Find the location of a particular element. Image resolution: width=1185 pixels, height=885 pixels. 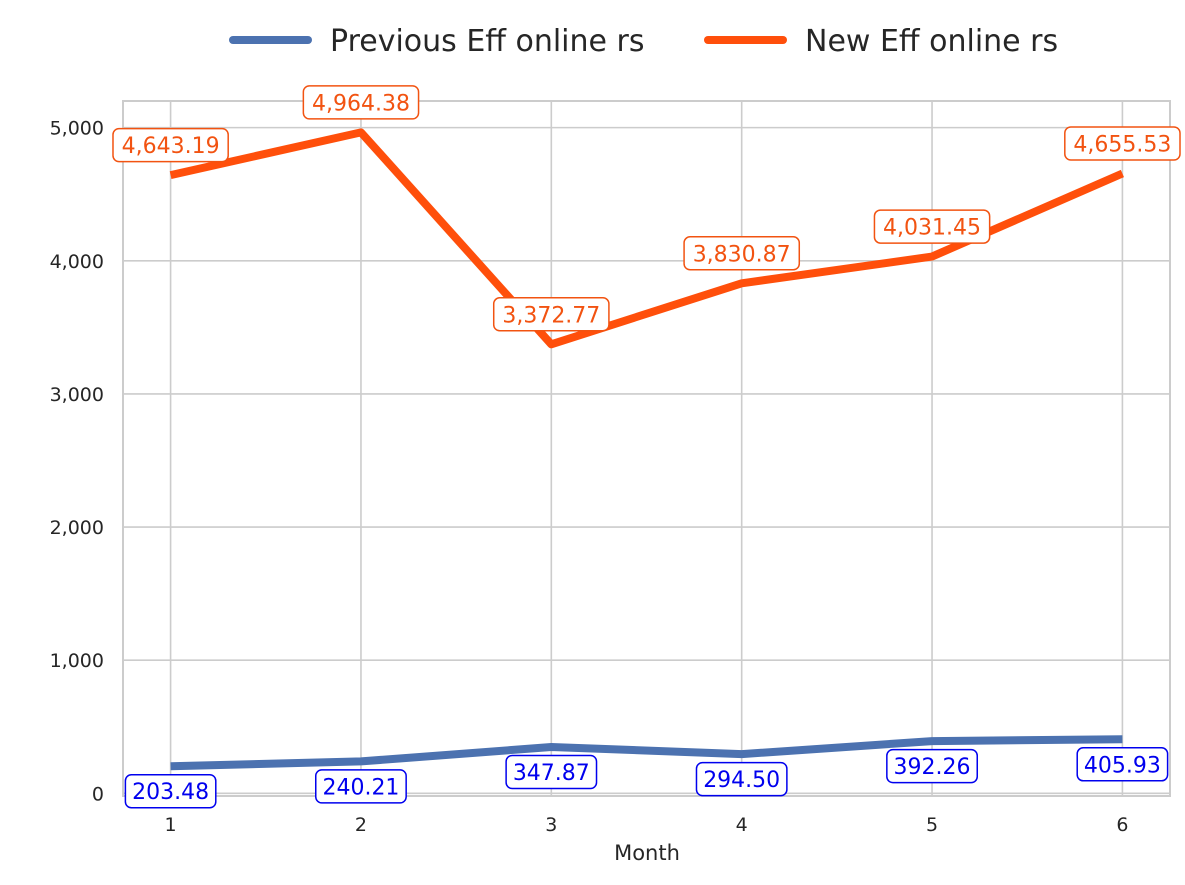

data-label: 4,655.53 is located at coordinates (1122, 143).